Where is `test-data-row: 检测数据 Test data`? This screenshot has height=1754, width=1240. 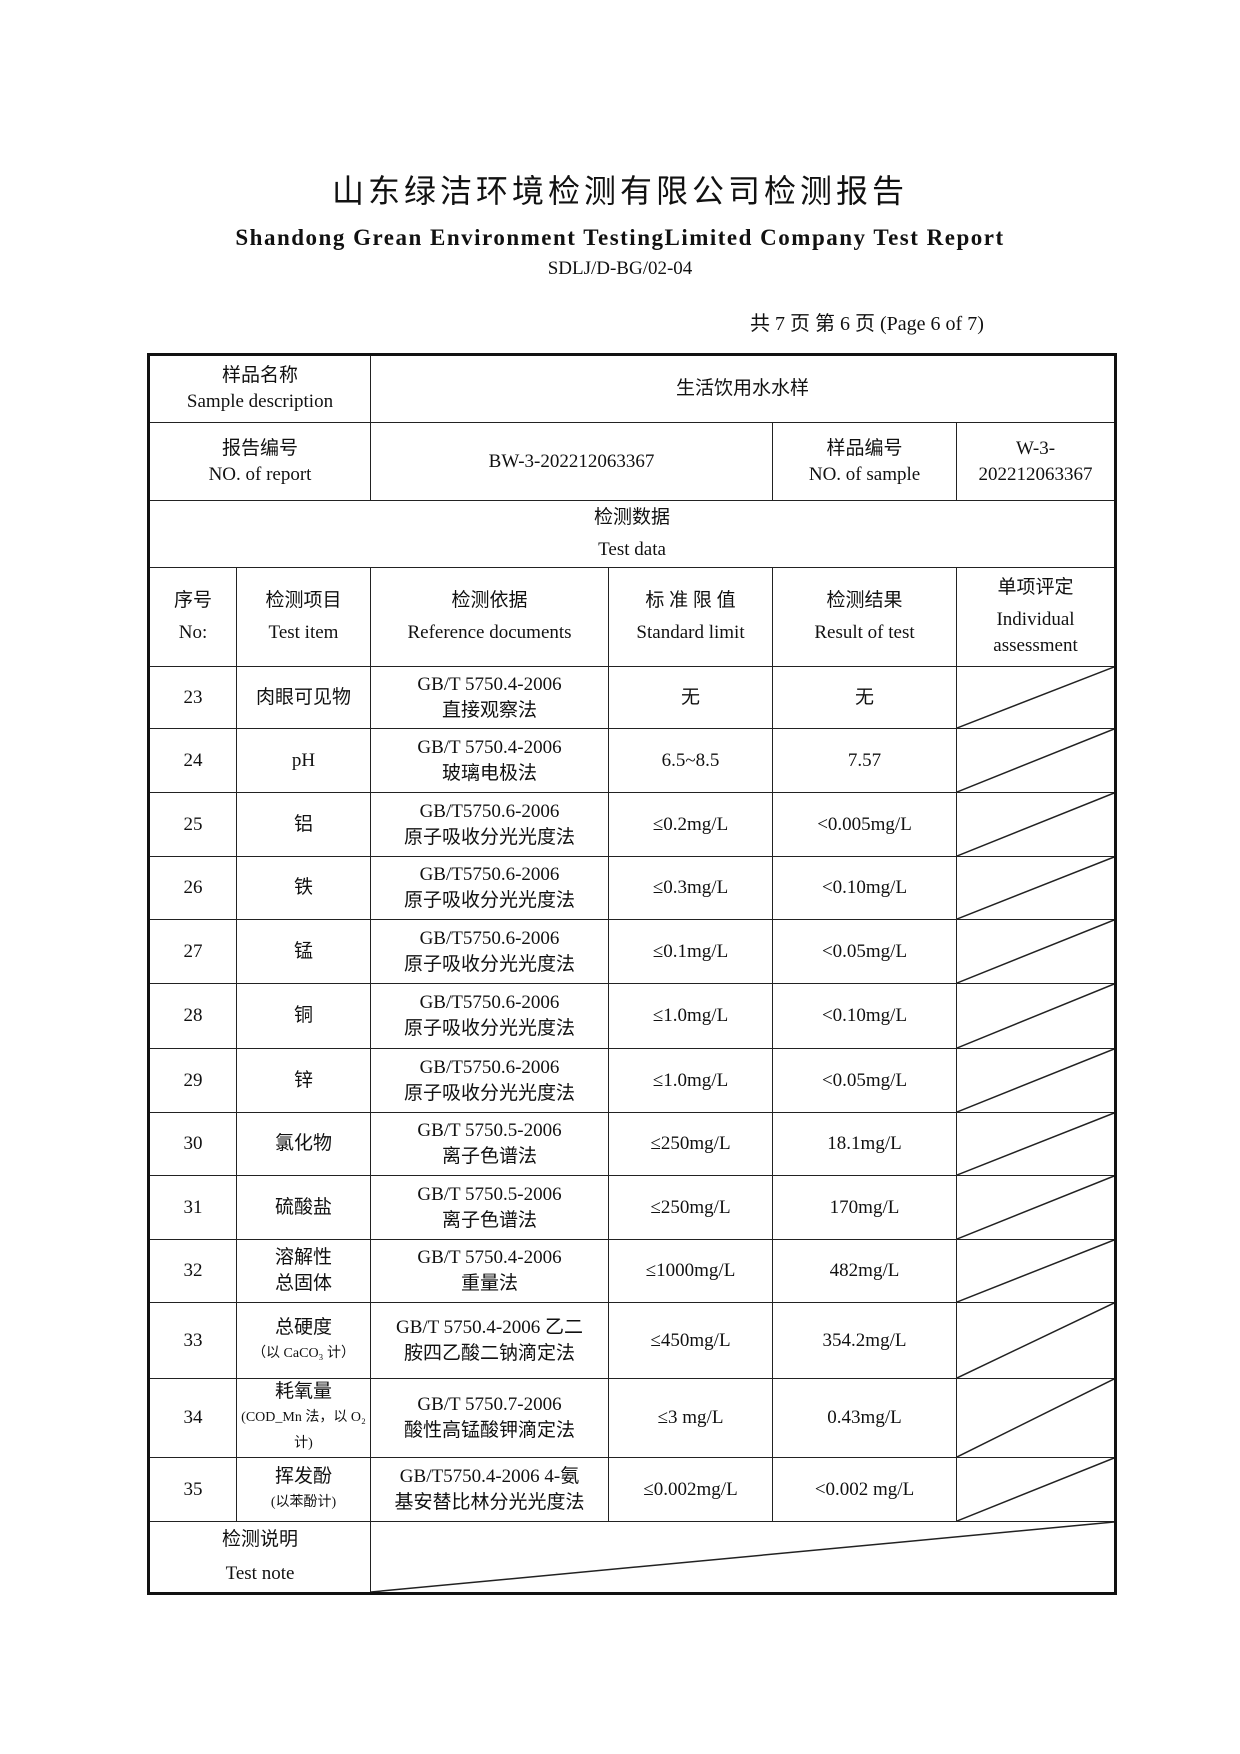
test-data-row: 检测数据 Test data is located at coordinates (632, 534).